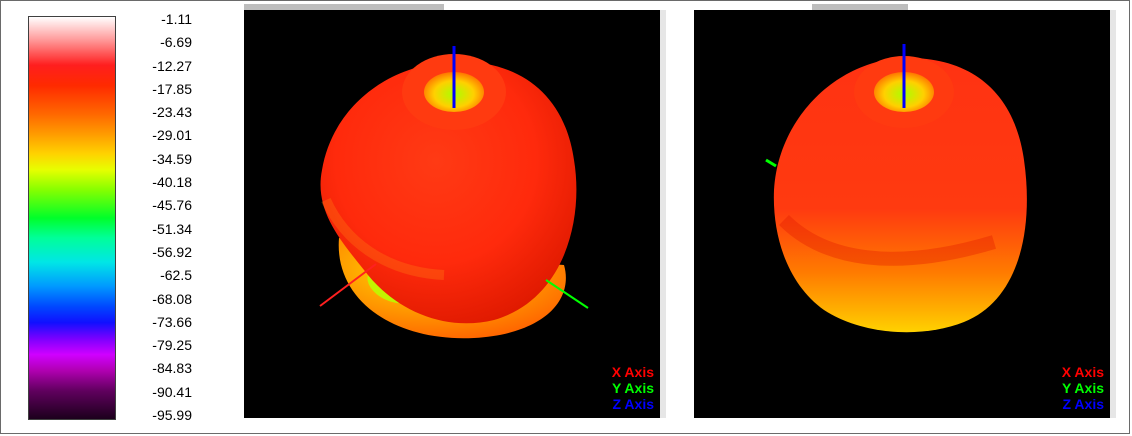 This screenshot has width=1132, height=436. I want to click on pattern-main-lobe-right, so click(900, 195).